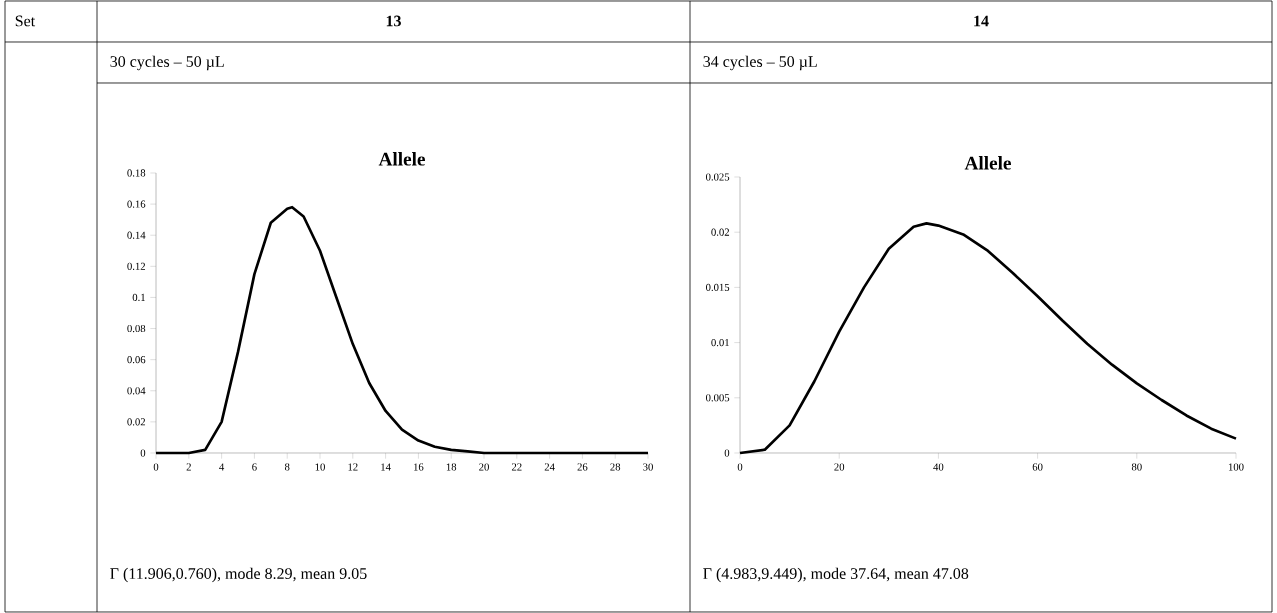 Image resolution: width=1277 pixels, height=613 pixels. What do you see at coordinates (222, 467) in the screenshot?
I see `x-tick-label: 4` at bounding box center [222, 467].